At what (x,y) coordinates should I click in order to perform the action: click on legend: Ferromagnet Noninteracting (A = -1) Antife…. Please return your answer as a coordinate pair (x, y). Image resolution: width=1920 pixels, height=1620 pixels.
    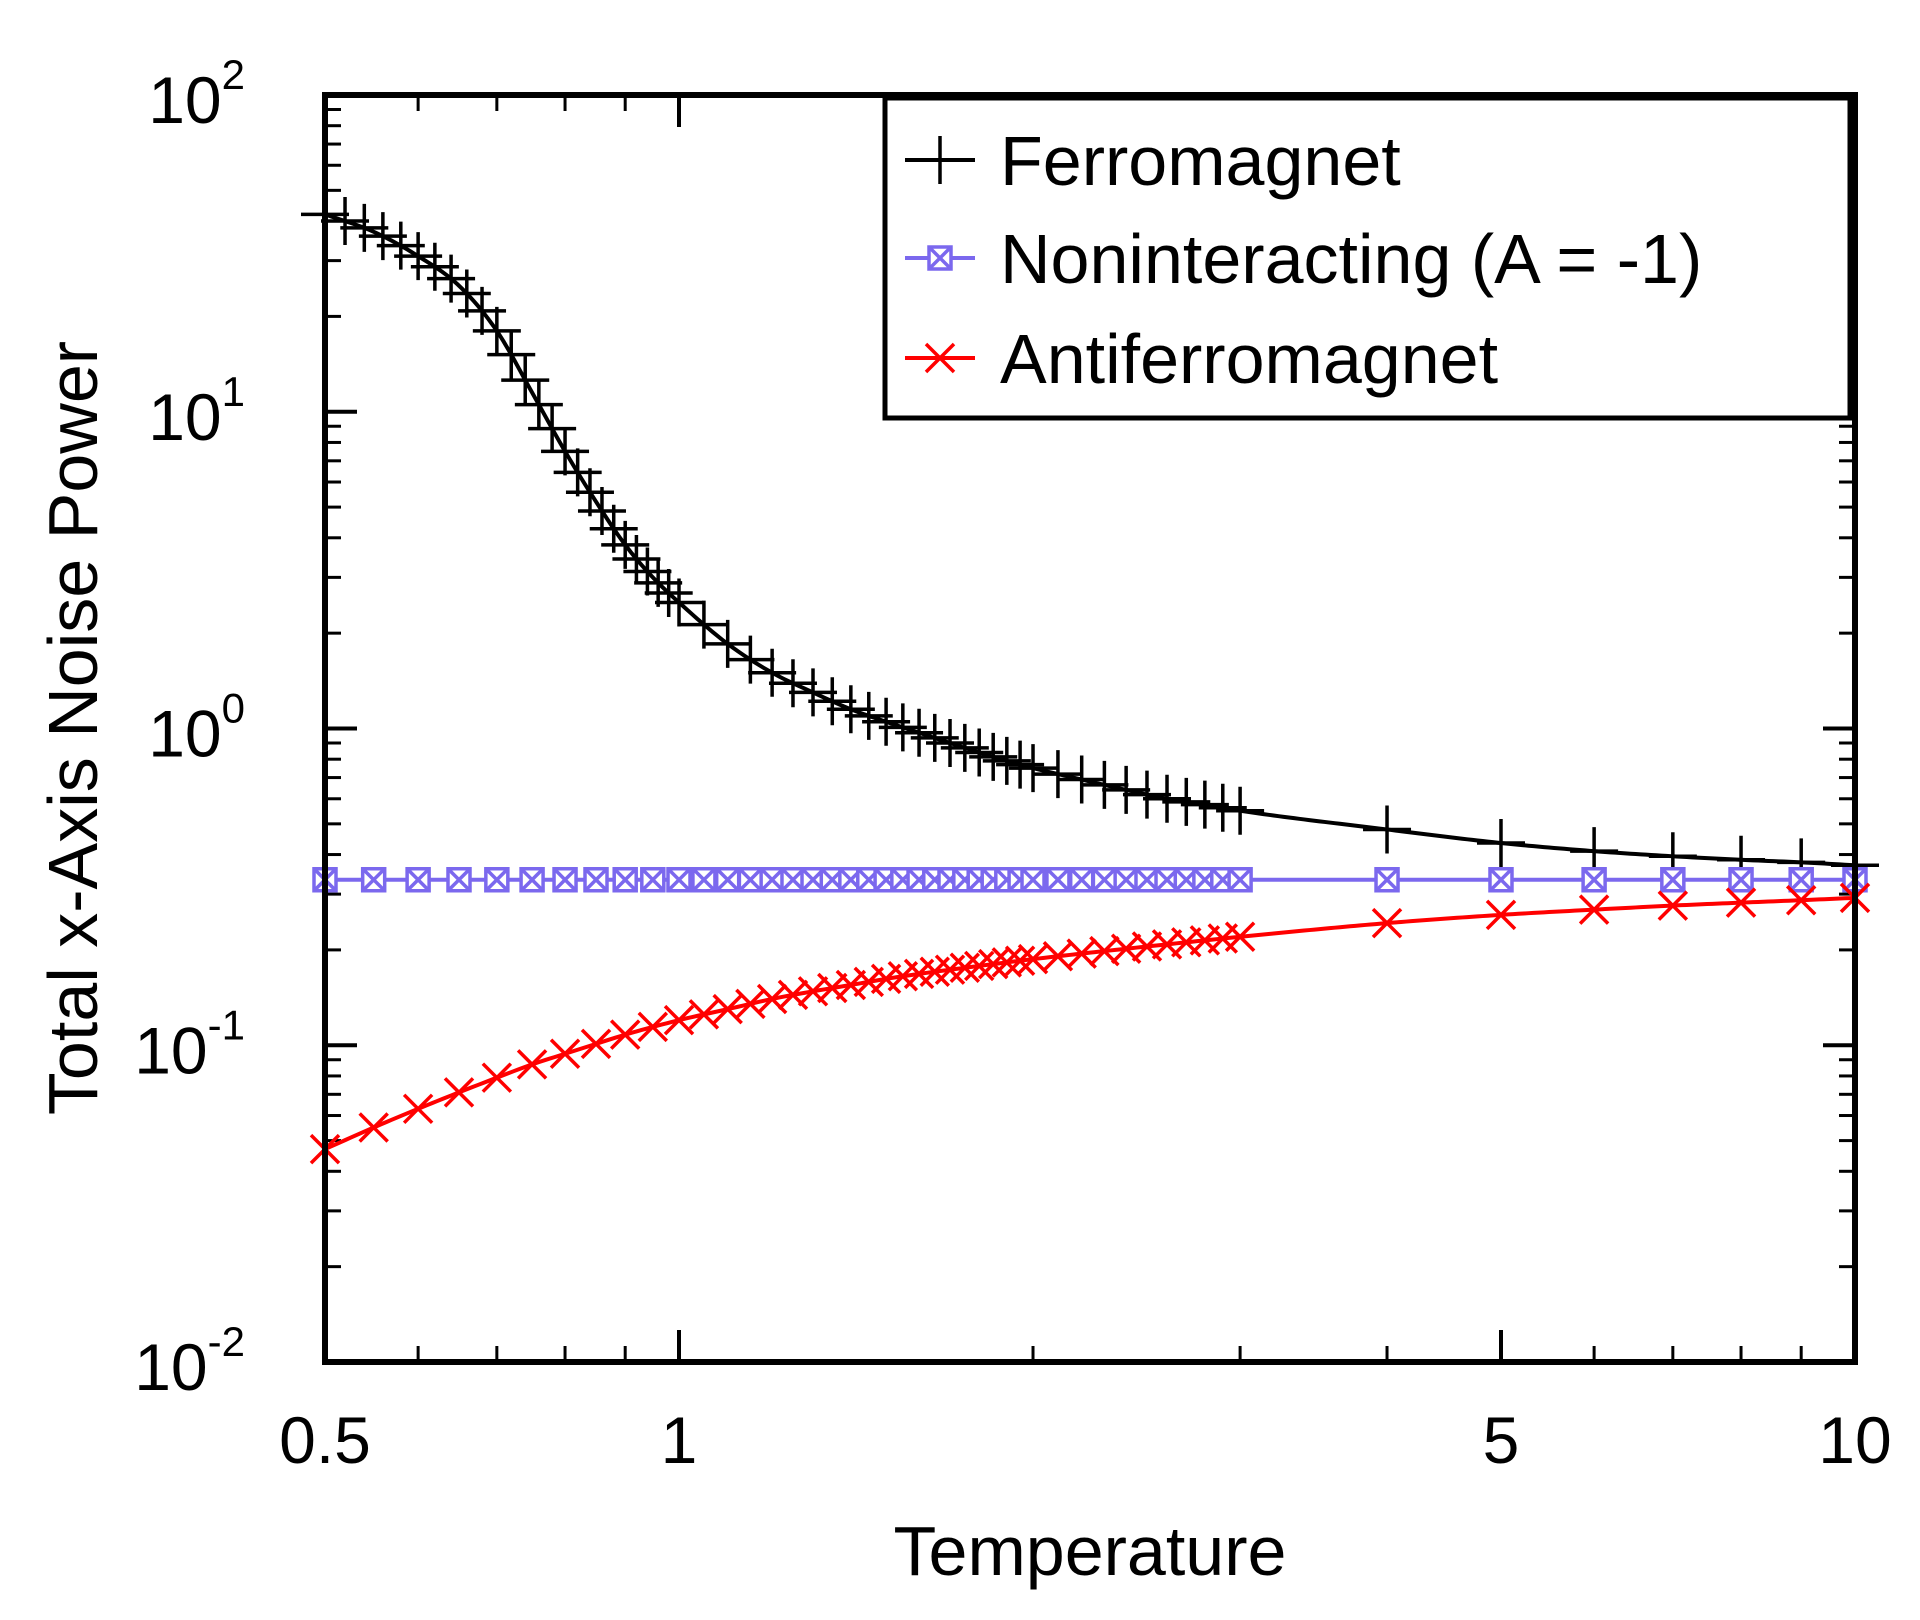
    Looking at the image, I should click on (1367, 258).